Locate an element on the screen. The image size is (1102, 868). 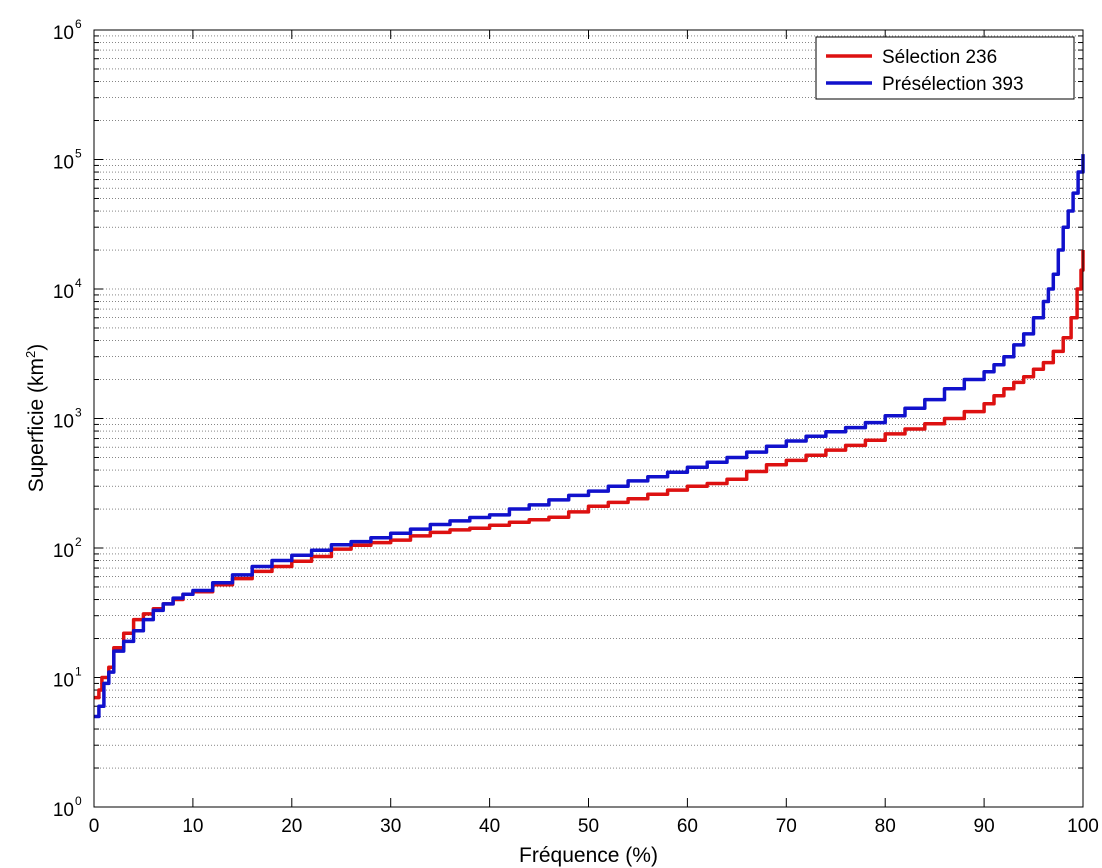
y-tick-exponent: 5 is located at coordinates (78, 154).